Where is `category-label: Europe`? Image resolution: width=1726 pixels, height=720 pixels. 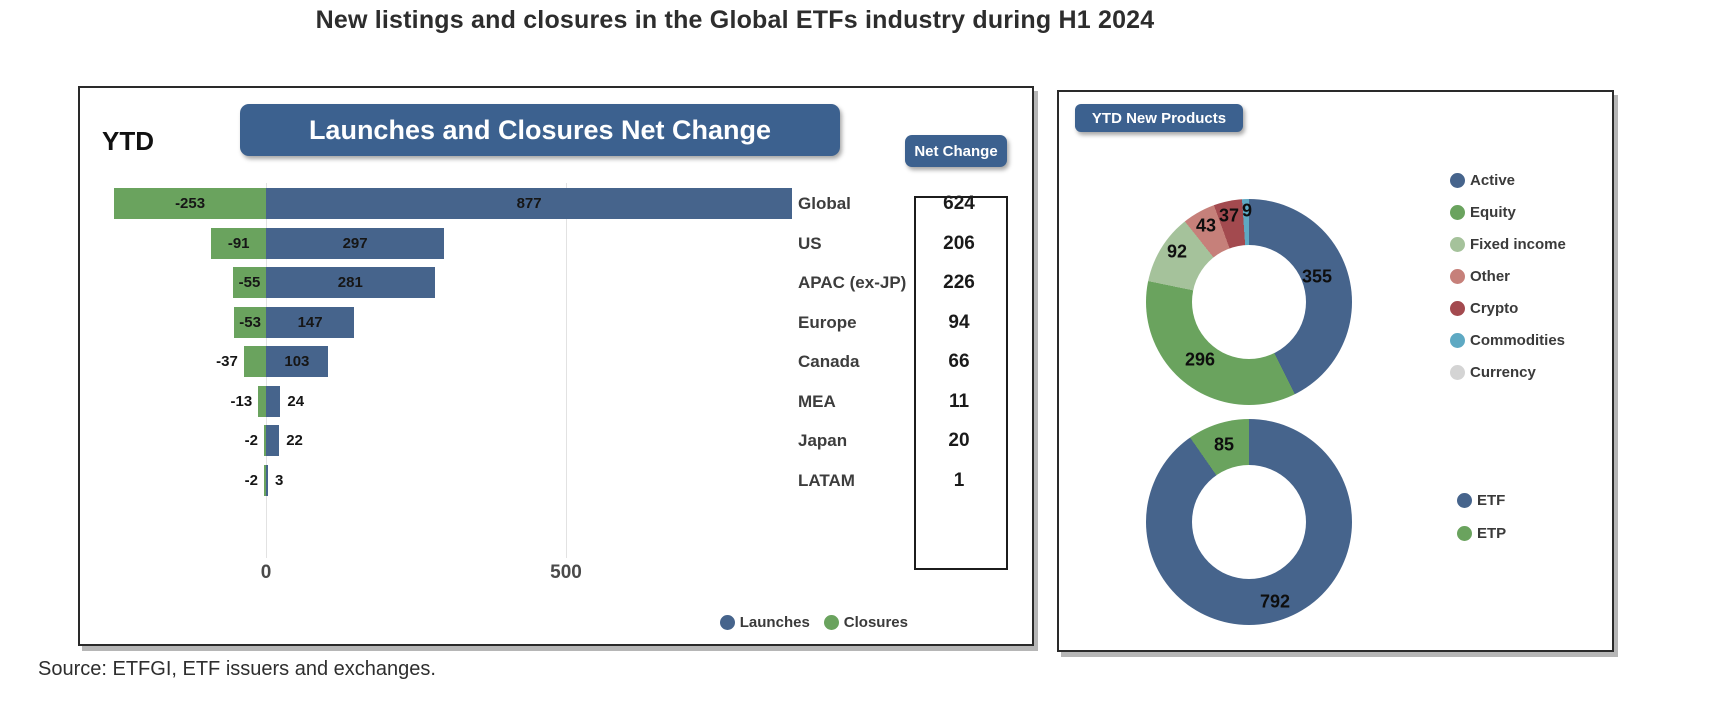 category-label: Europe is located at coordinates (827, 322).